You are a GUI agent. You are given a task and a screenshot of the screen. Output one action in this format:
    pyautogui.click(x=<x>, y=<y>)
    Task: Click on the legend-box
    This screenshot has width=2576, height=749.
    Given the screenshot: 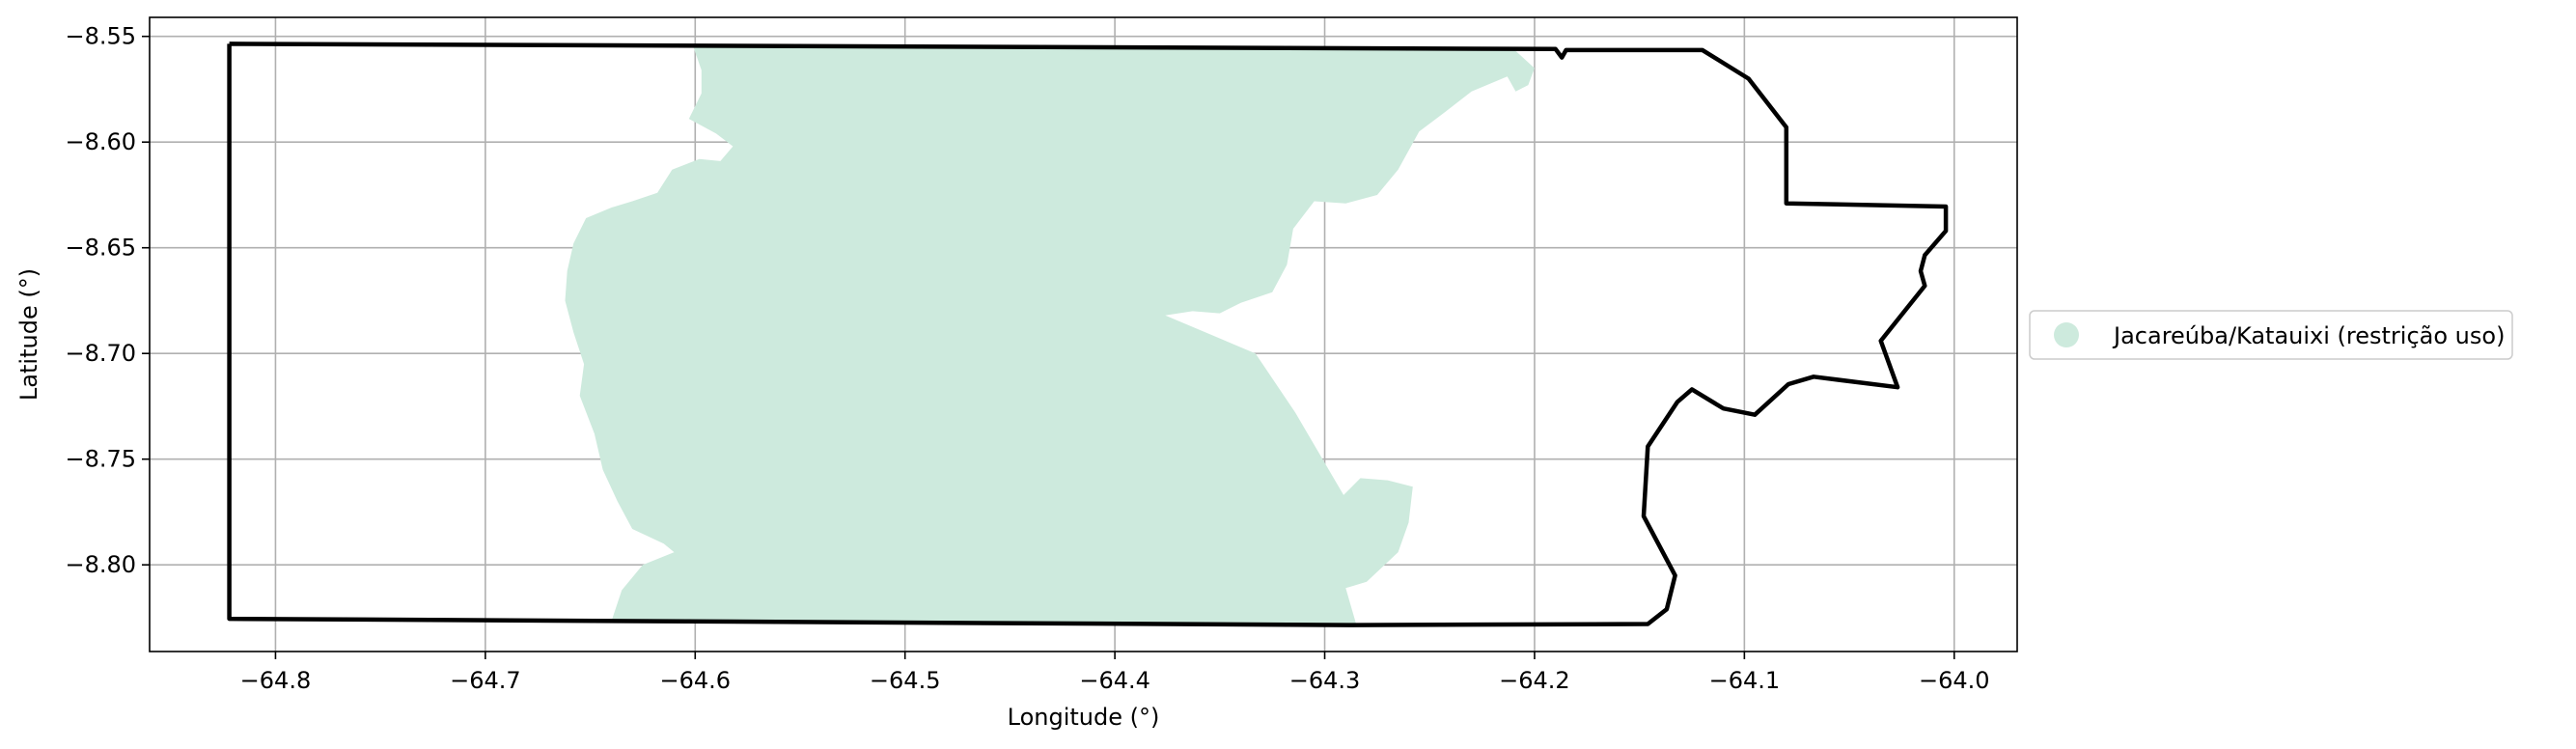 What is the action you would take?
    pyautogui.click(x=2271, y=335)
    